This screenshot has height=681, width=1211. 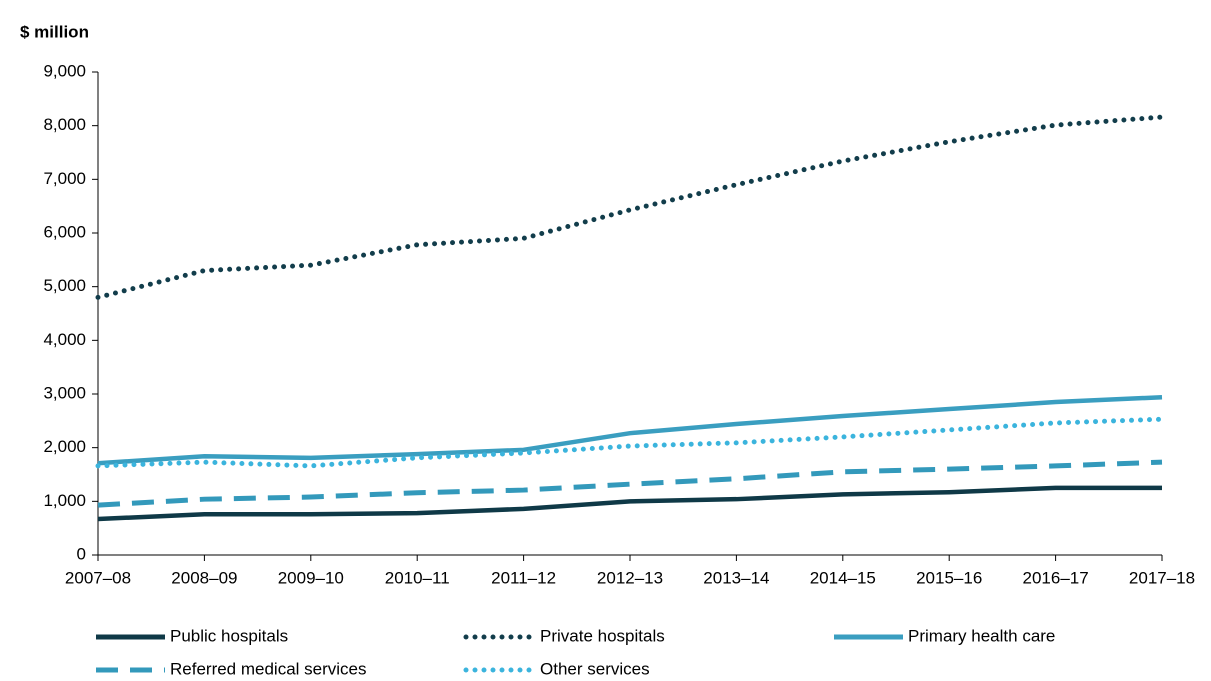 What do you see at coordinates (630, 577) in the screenshot?
I see `x-tick-label: 2012–13` at bounding box center [630, 577].